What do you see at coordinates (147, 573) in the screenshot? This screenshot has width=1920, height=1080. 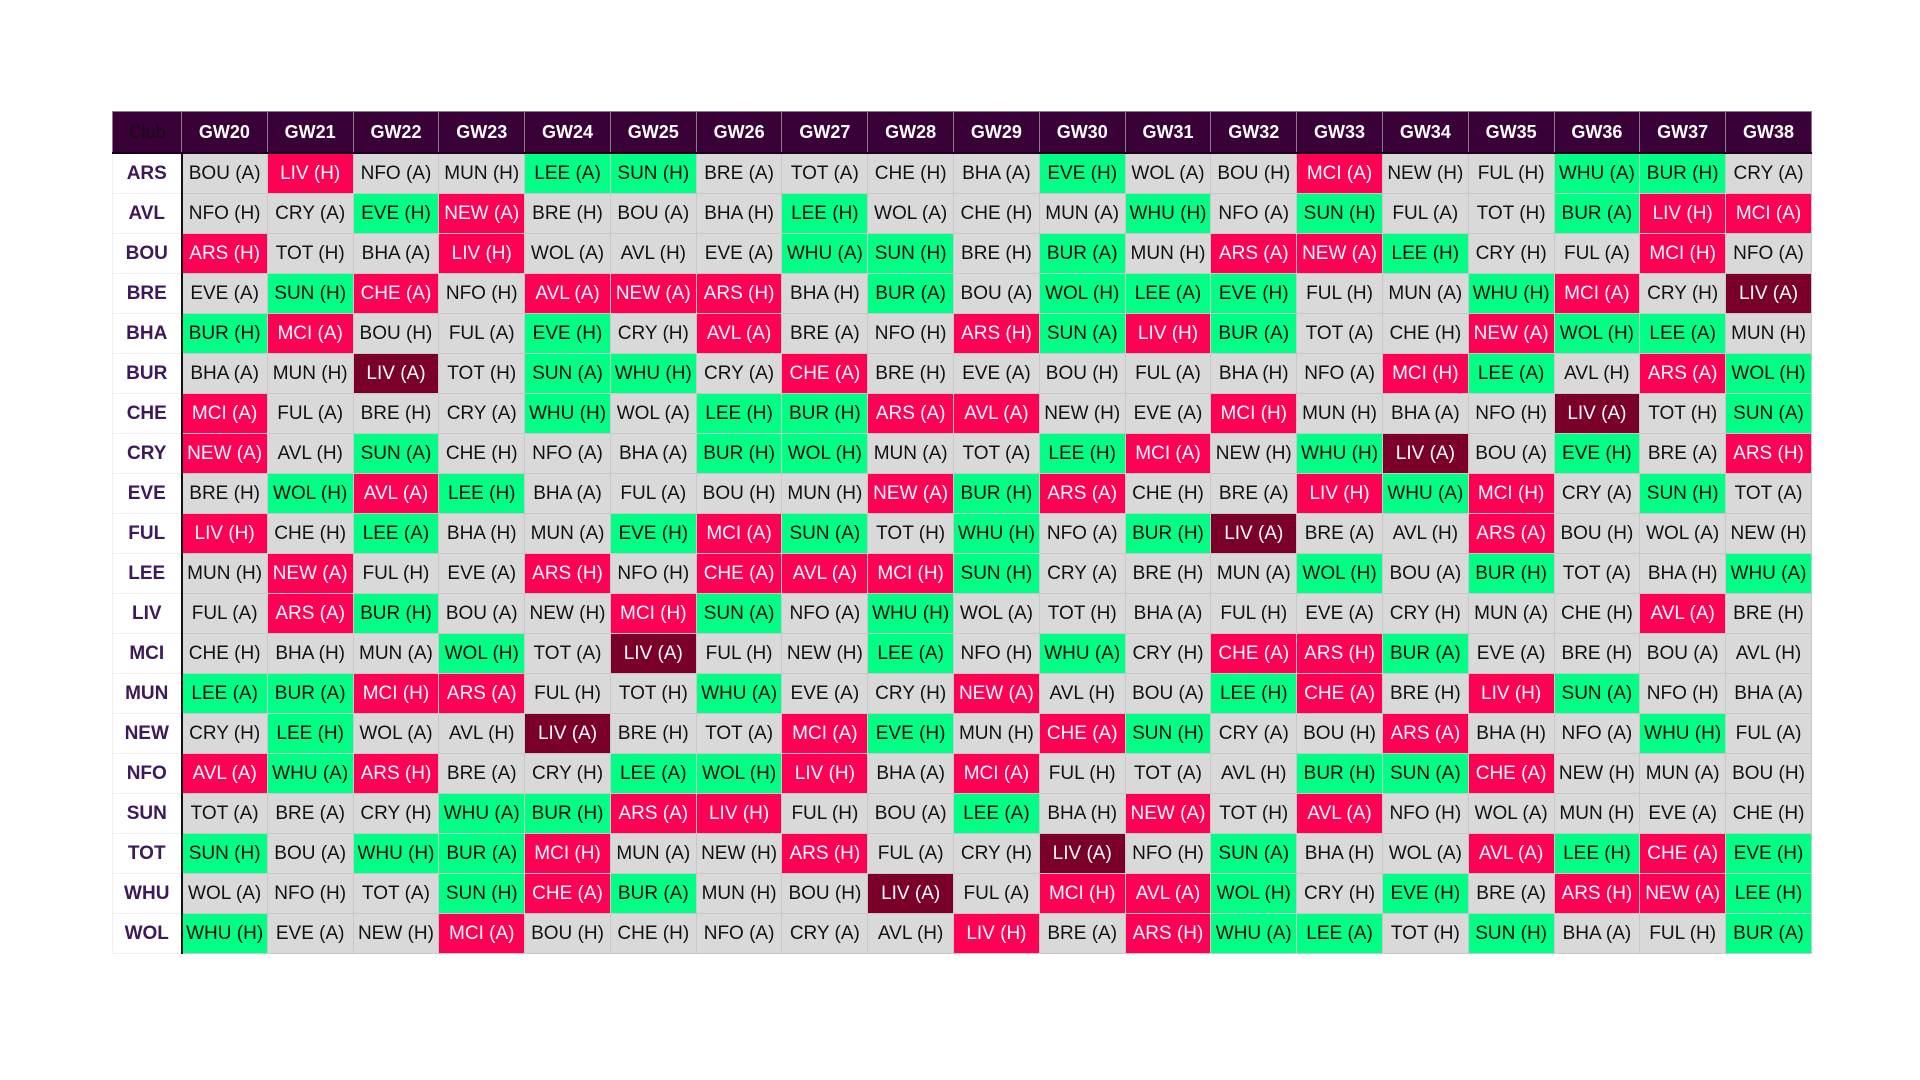 I see `club-name: LEE` at bounding box center [147, 573].